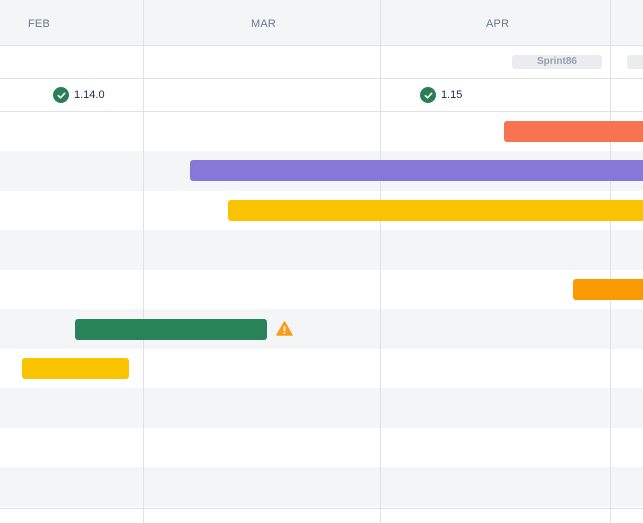 The image size is (643, 523). I want to click on month-label-apr: APR, so click(498, 24).